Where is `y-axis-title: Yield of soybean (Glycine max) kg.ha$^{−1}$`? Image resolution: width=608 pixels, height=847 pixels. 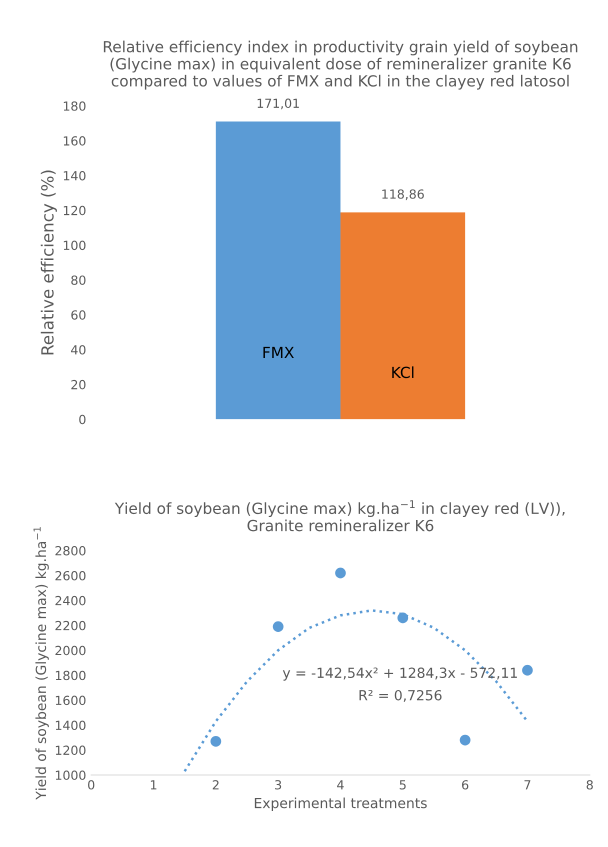 y-axis-title: Yield of soybean (Glycine max) kg.ha$^{−1}$ is located at coordinates (41, 663).